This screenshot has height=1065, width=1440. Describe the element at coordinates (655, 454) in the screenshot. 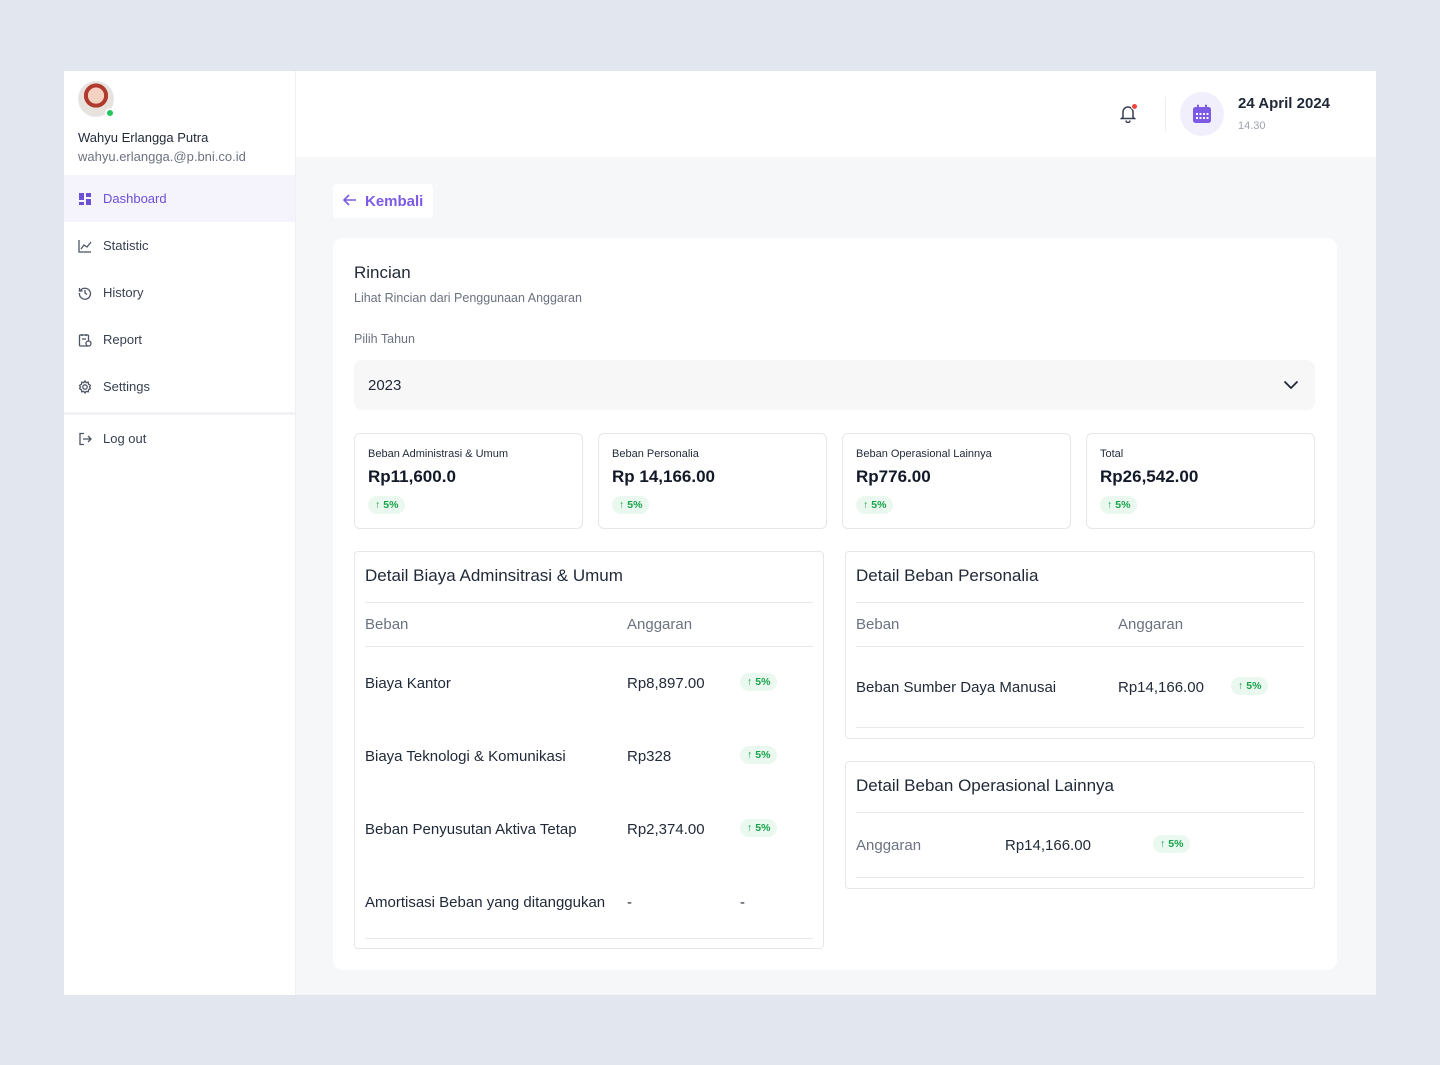

I see `stat-label: Beban Personalia` at that location.